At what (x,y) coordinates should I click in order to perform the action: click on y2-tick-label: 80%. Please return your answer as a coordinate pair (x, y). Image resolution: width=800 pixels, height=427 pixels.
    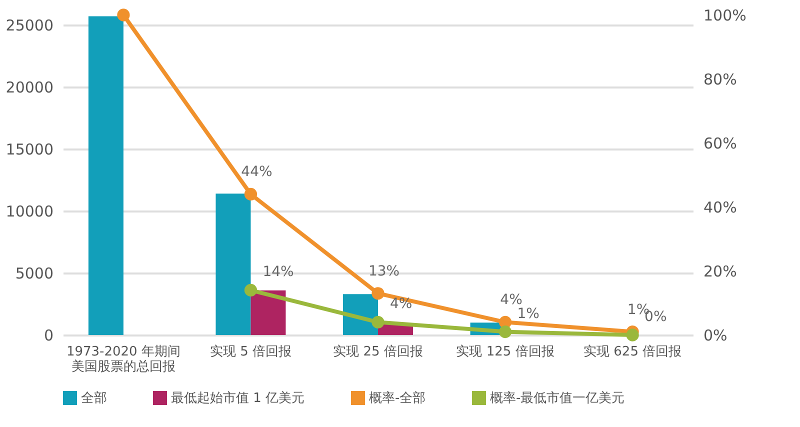
    Looking at the image, I should click on (720, 79).